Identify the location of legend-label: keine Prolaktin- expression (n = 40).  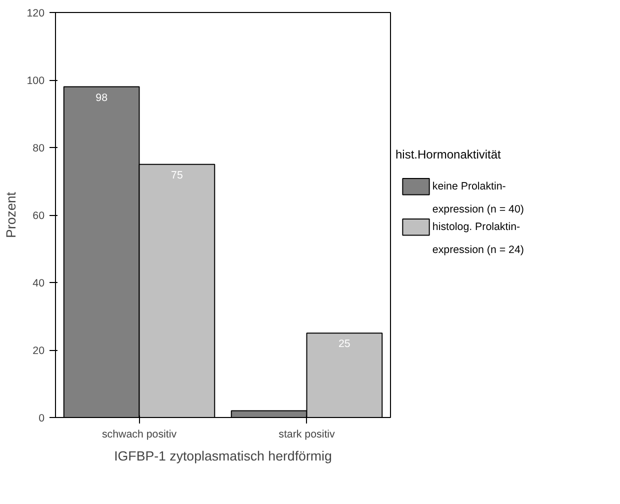
(478, 198).